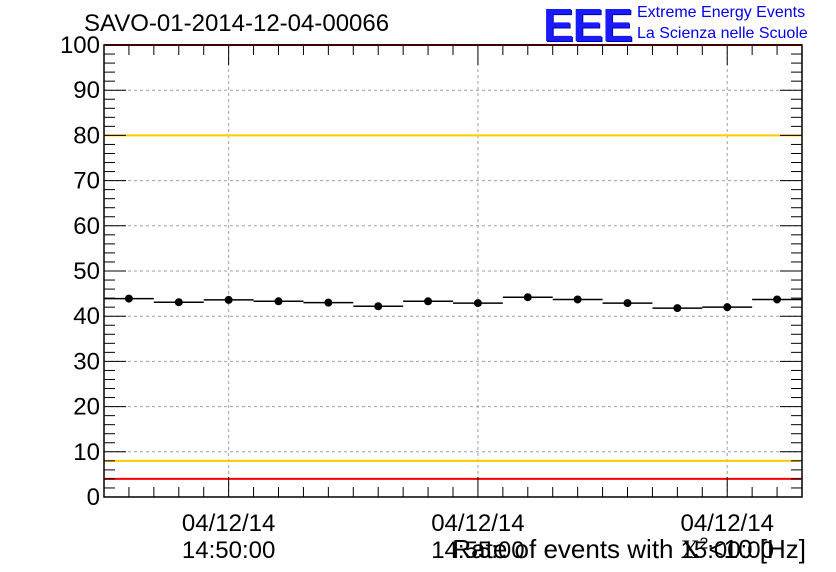  What do you see at coordinates (86, 226) in the screenshot?
I see `y-tick-label: 60` at bounding box center [86, 226].